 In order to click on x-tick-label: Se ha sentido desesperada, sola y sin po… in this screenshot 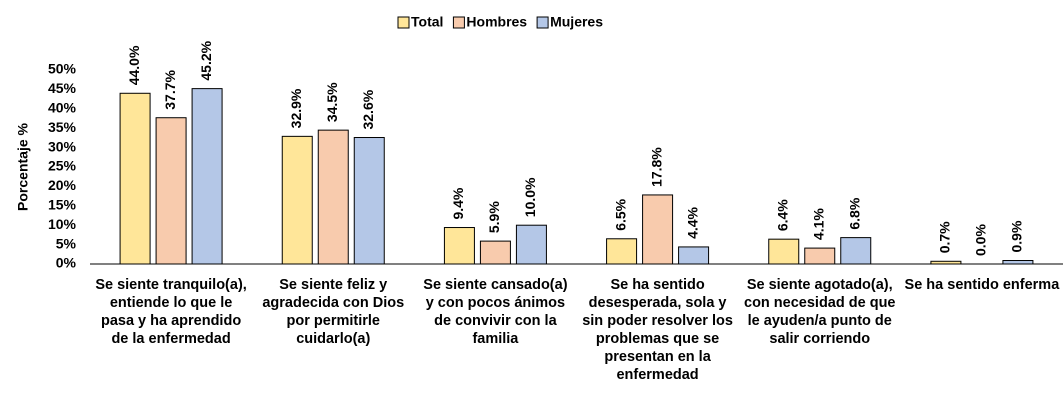, I will do `click(657, 330)`.